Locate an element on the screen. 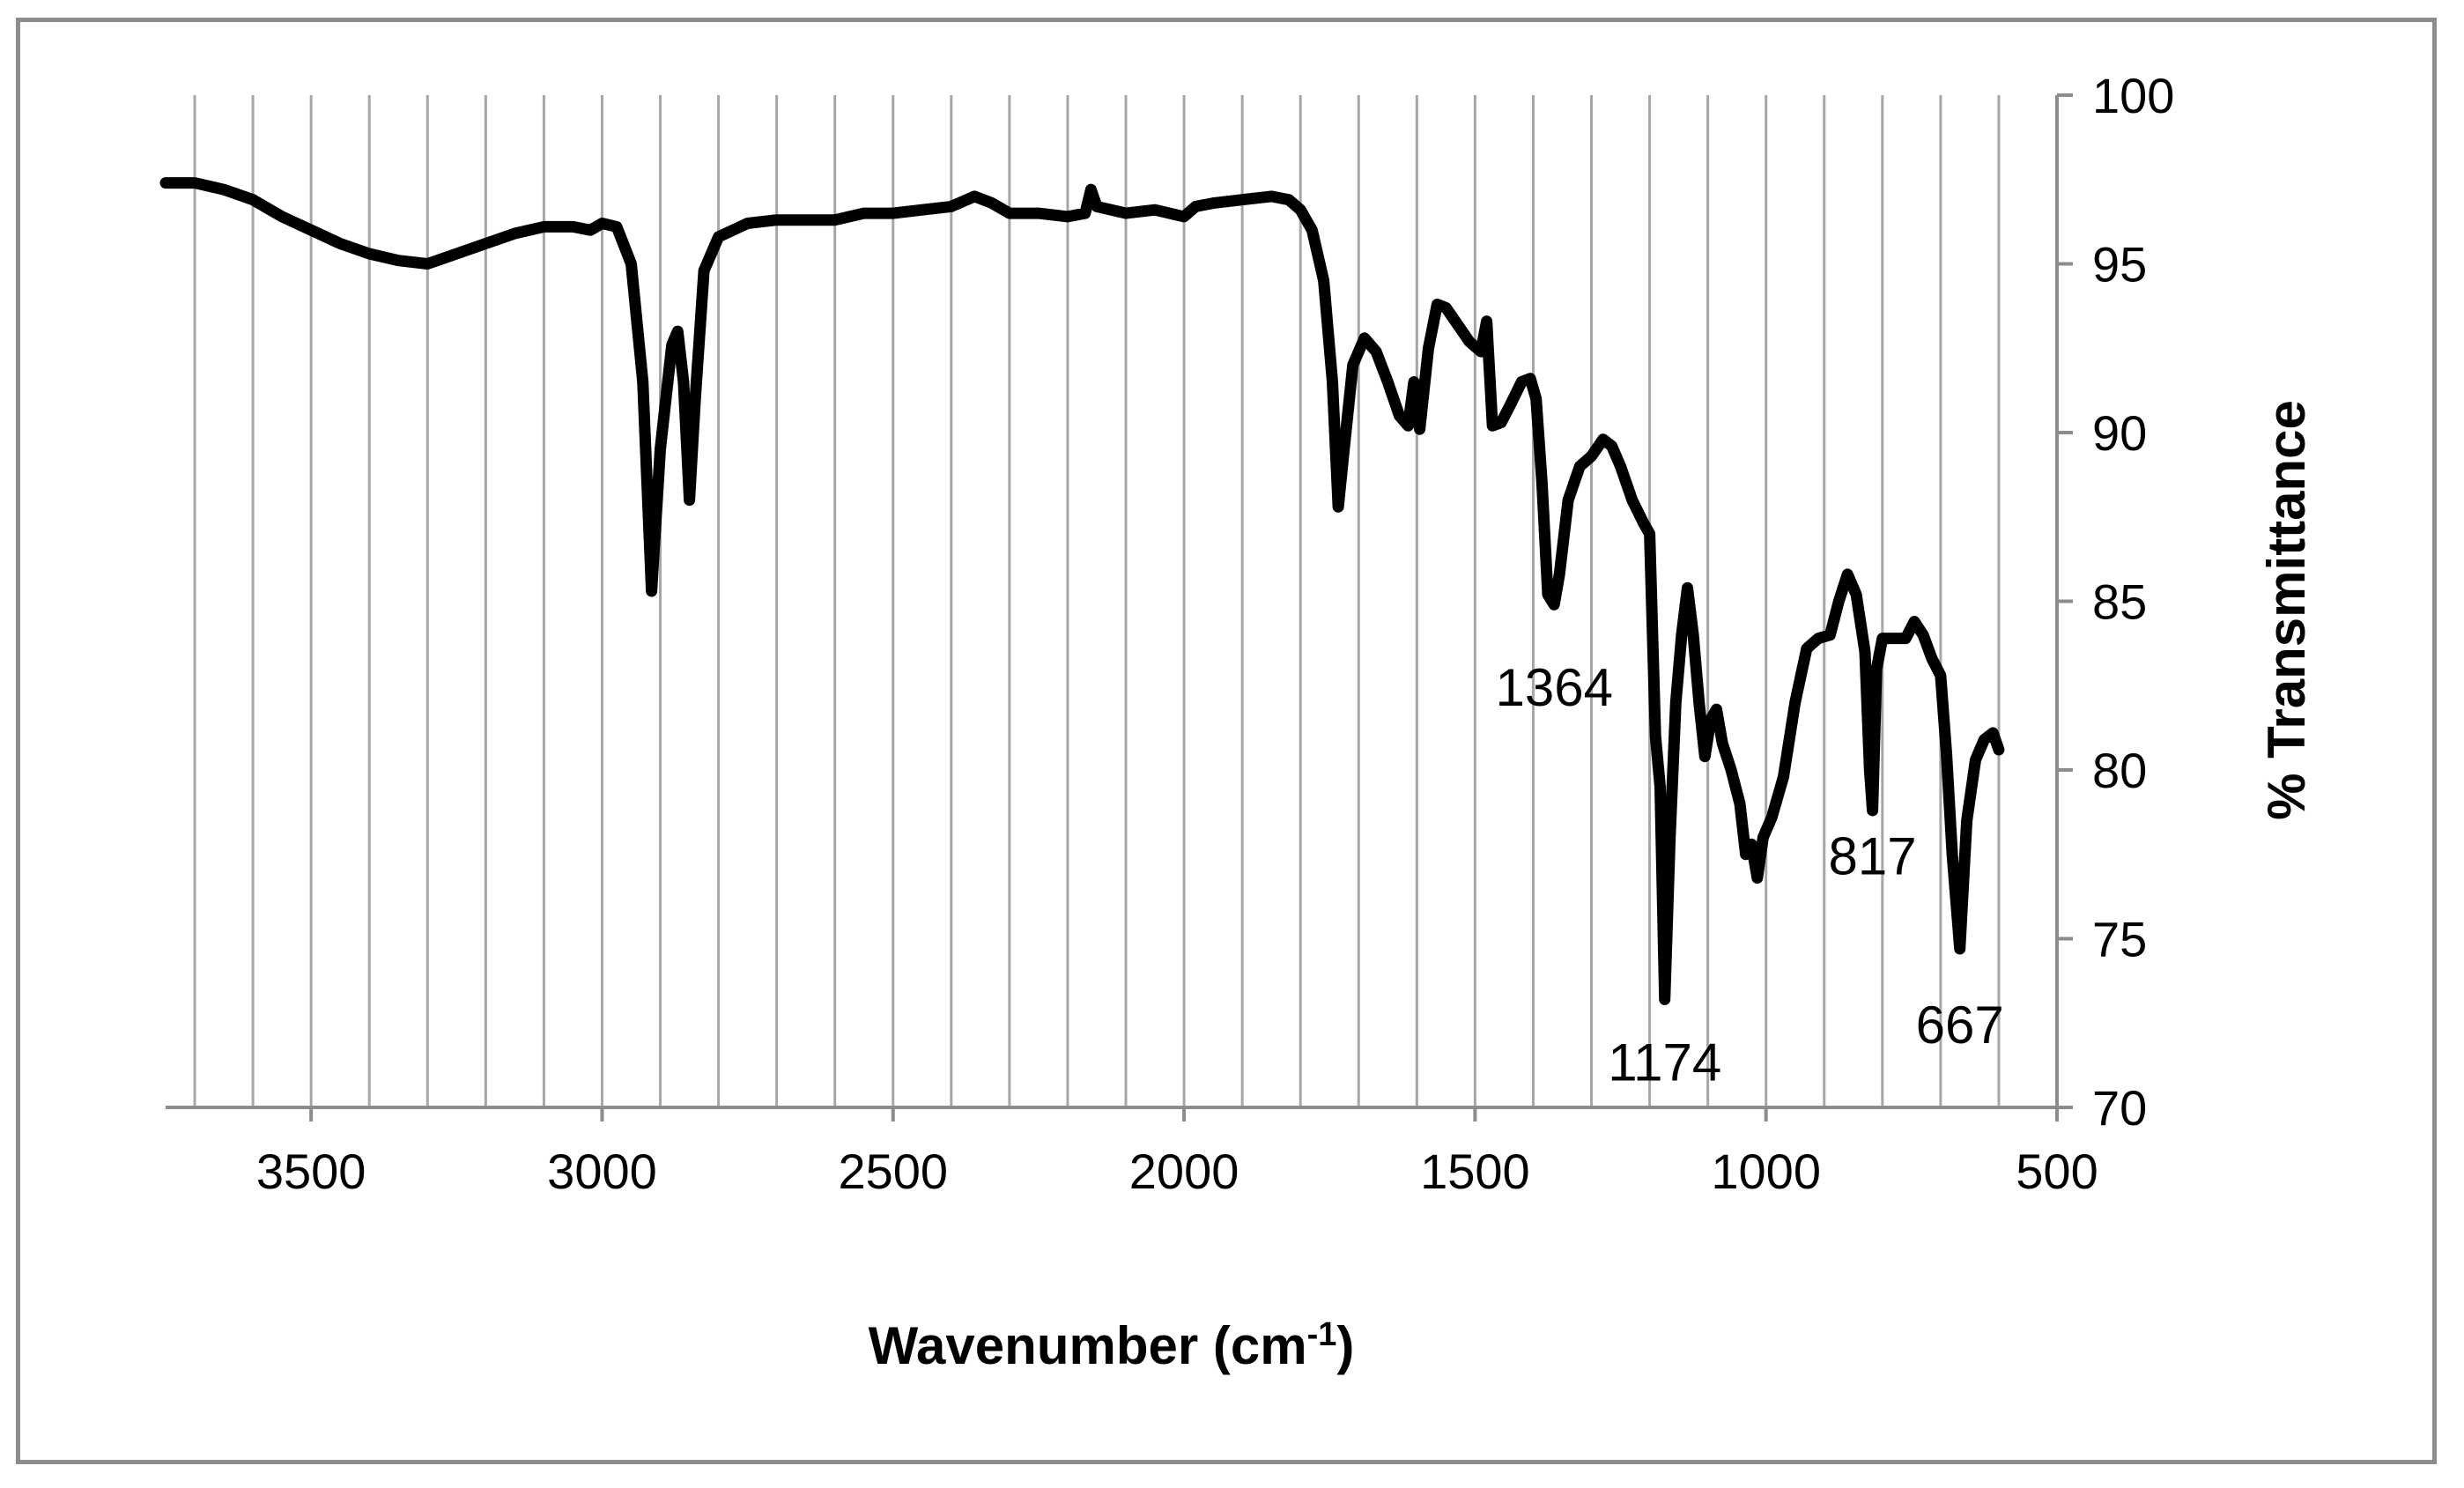 This screenshot has height=1488, width=2464. x-tick-label: 1500 is located at coordinates (1475, 1171).